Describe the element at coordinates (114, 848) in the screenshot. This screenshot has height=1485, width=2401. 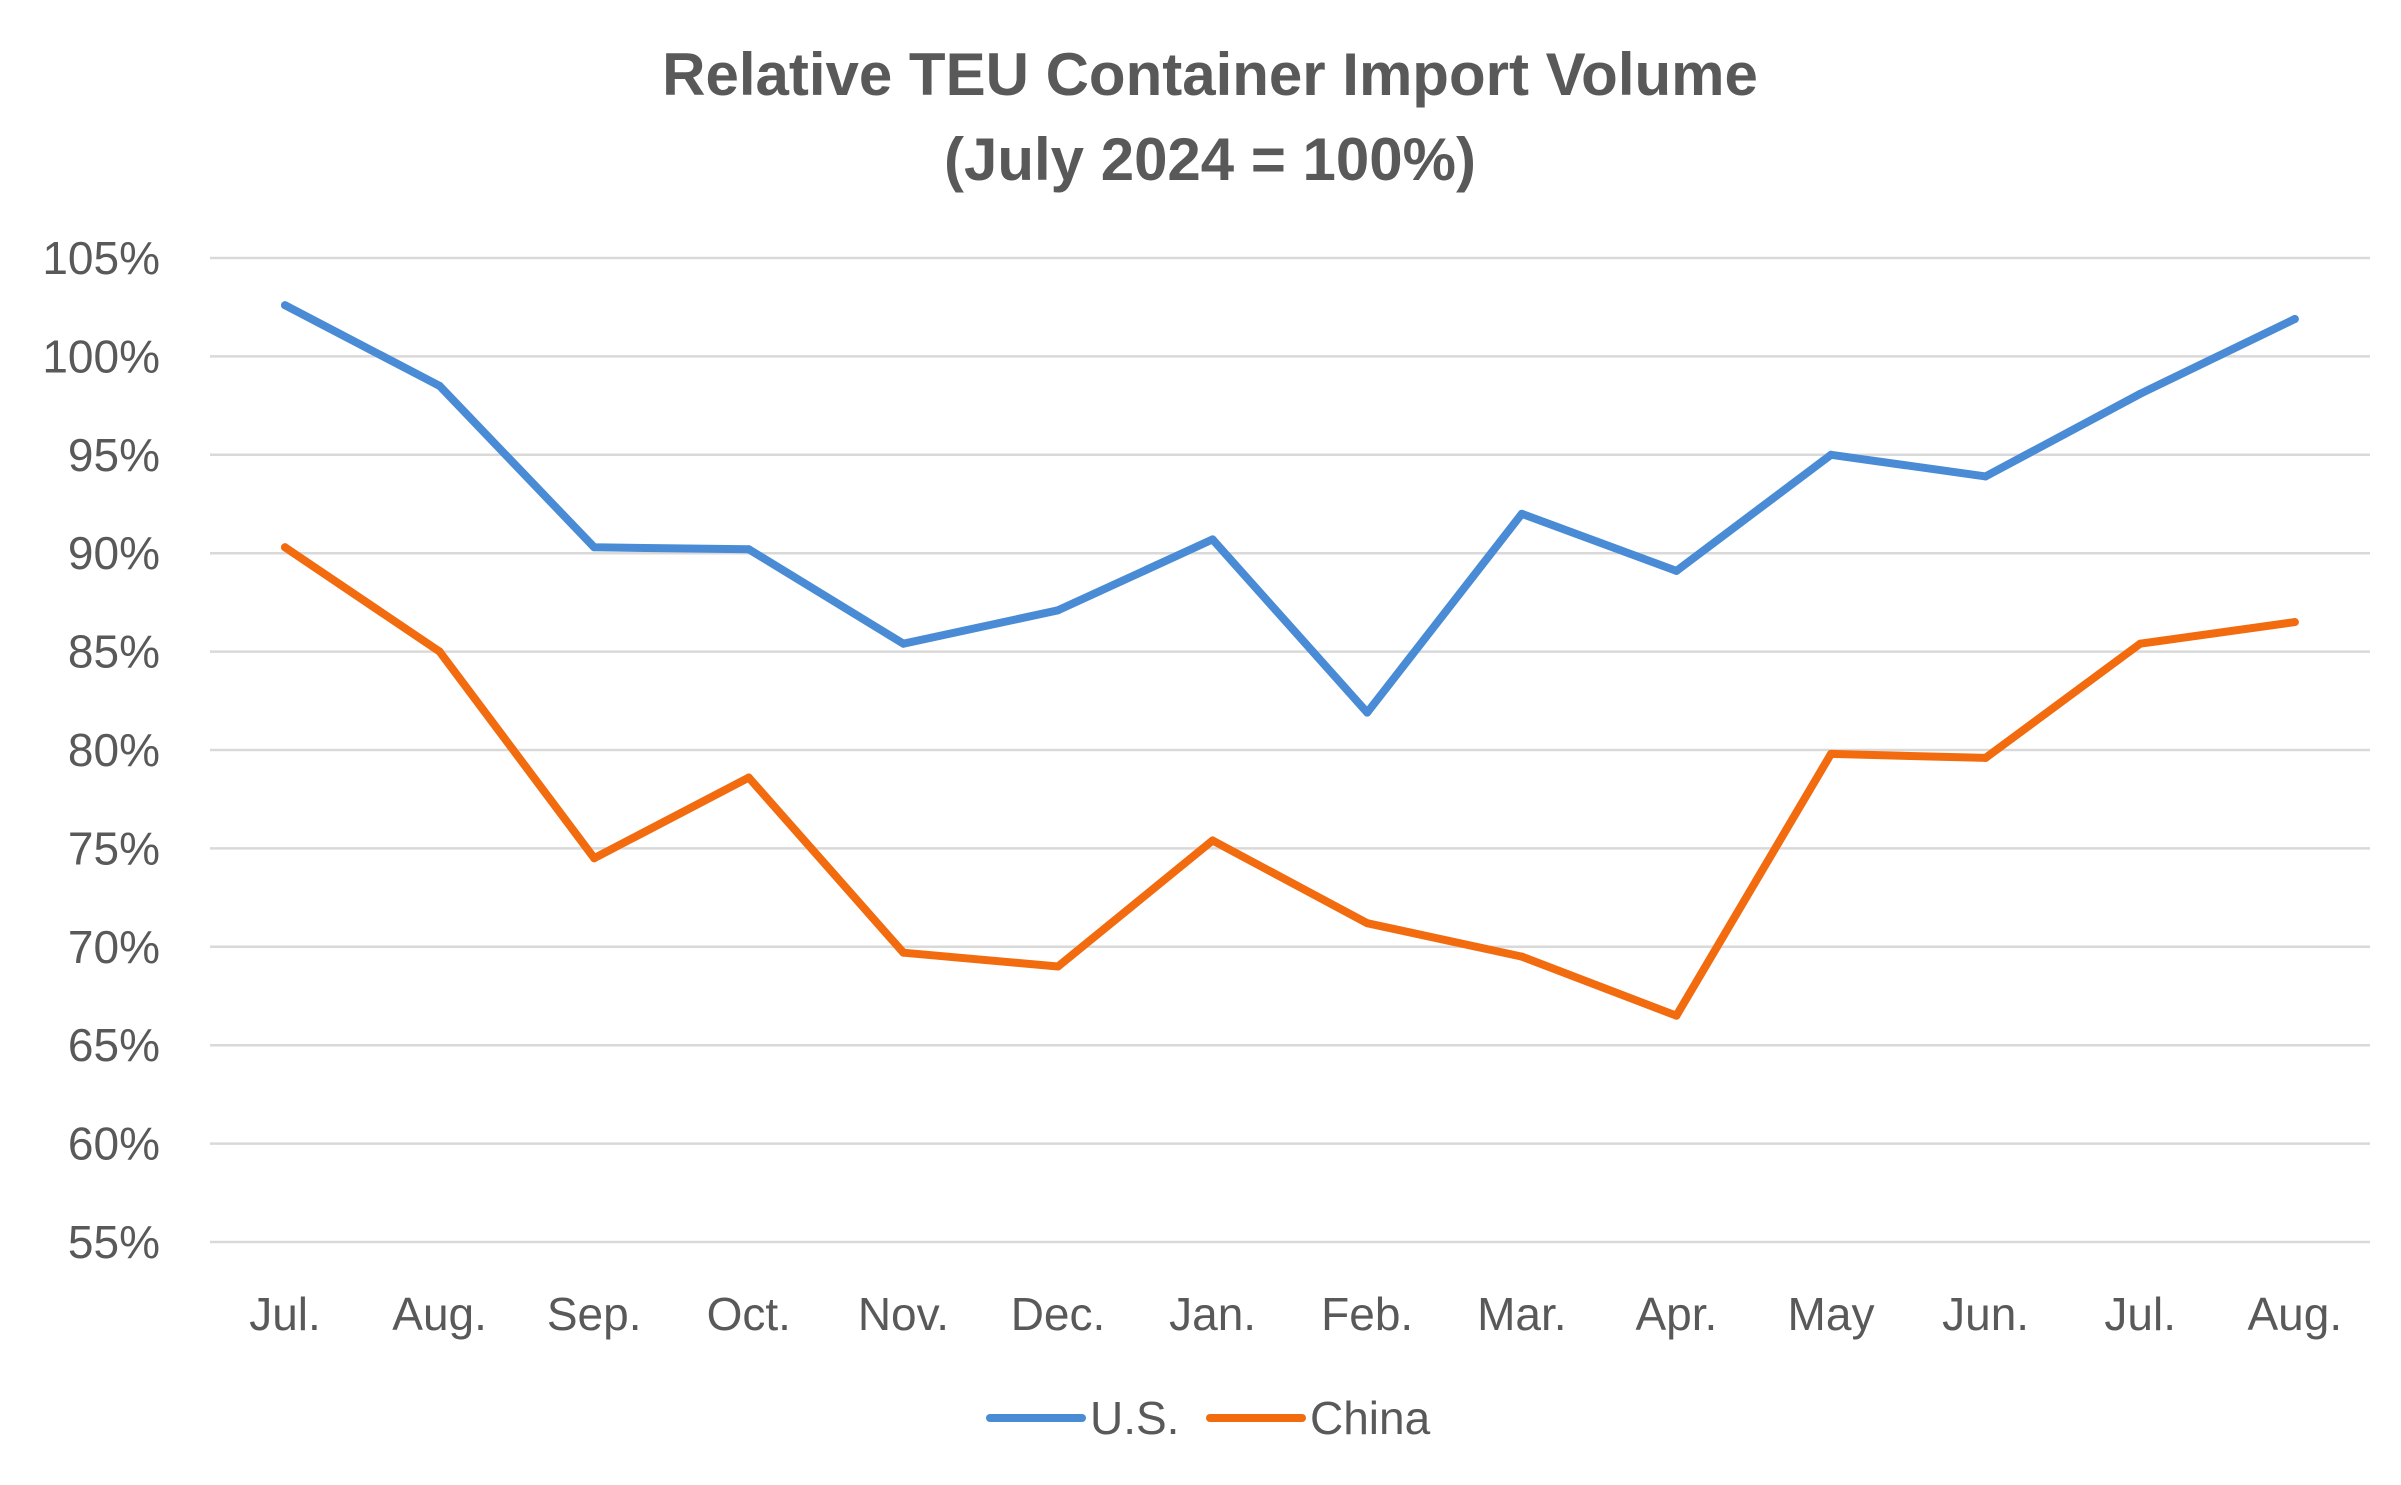
I see `y-tick-label: 75%` at that location.